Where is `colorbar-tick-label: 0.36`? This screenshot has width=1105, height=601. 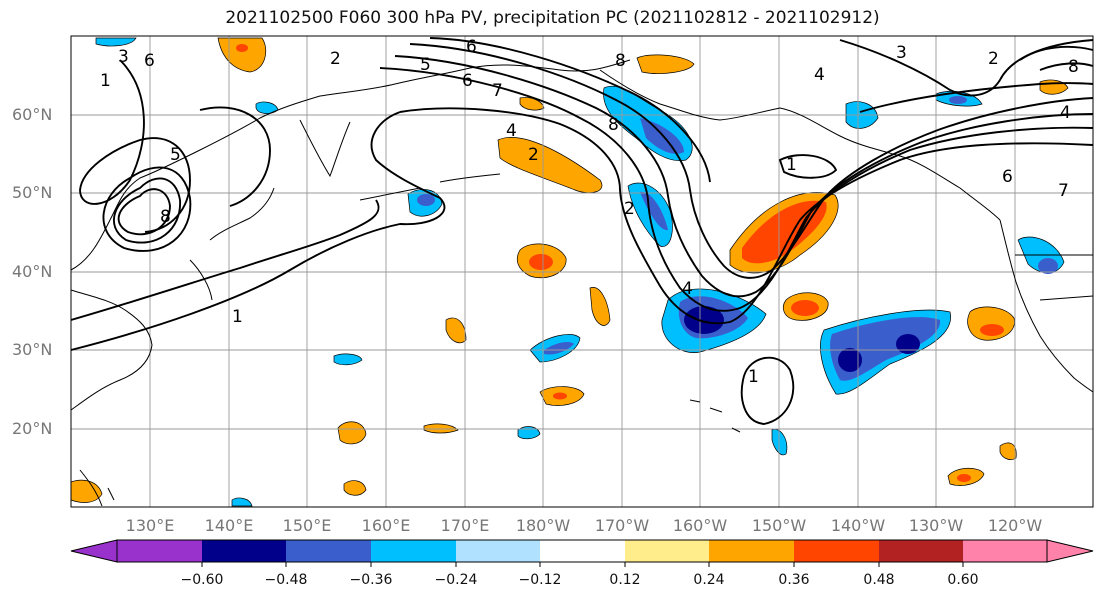 colorbar-tick-label: 0.36 is located at coordinates (794, 580).